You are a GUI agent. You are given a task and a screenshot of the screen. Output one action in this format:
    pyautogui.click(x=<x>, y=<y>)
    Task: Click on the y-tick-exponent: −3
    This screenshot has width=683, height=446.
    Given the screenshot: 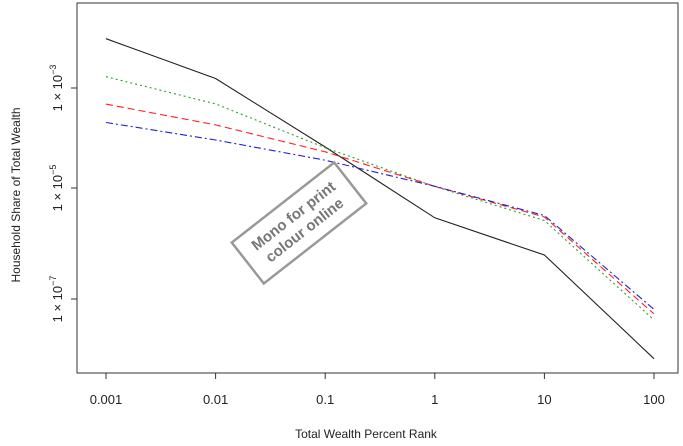 What is the action you would take?
    pyautogui.click(x=53, y=70)
    